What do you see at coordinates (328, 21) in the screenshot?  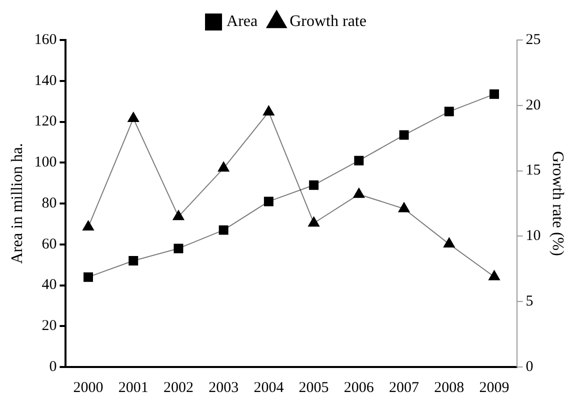 I see `legend-label: Growth rate` at bounding box center [328, 21].